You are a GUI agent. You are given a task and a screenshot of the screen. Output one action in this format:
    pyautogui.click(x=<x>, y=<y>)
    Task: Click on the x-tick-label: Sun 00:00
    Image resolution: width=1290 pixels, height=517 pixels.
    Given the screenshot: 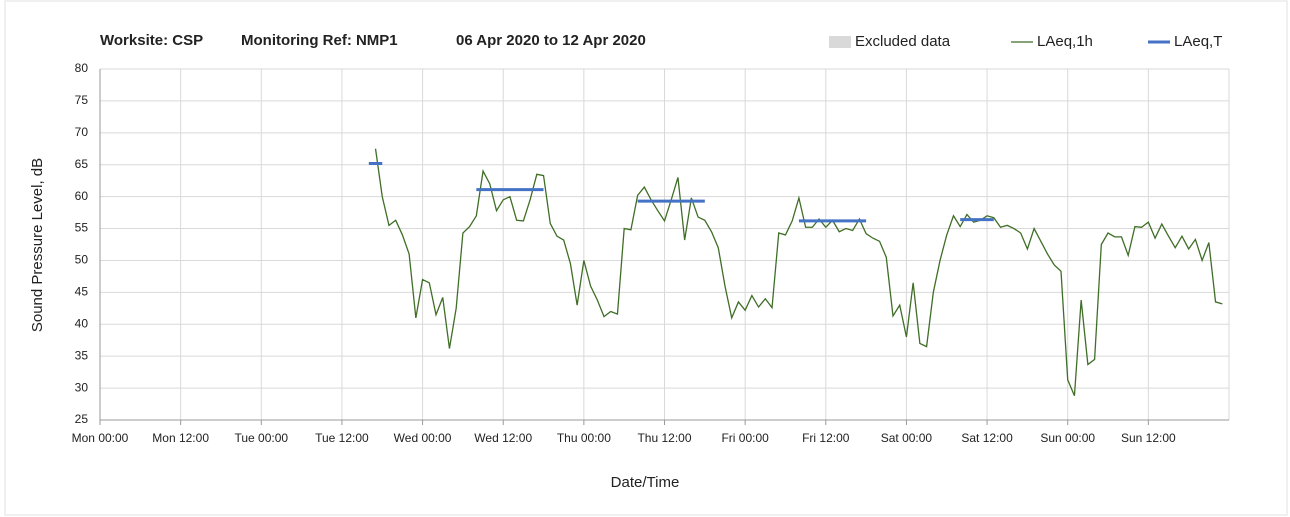 What is the action you would take?
    pyautogui.click(x=1067, y=438)
    